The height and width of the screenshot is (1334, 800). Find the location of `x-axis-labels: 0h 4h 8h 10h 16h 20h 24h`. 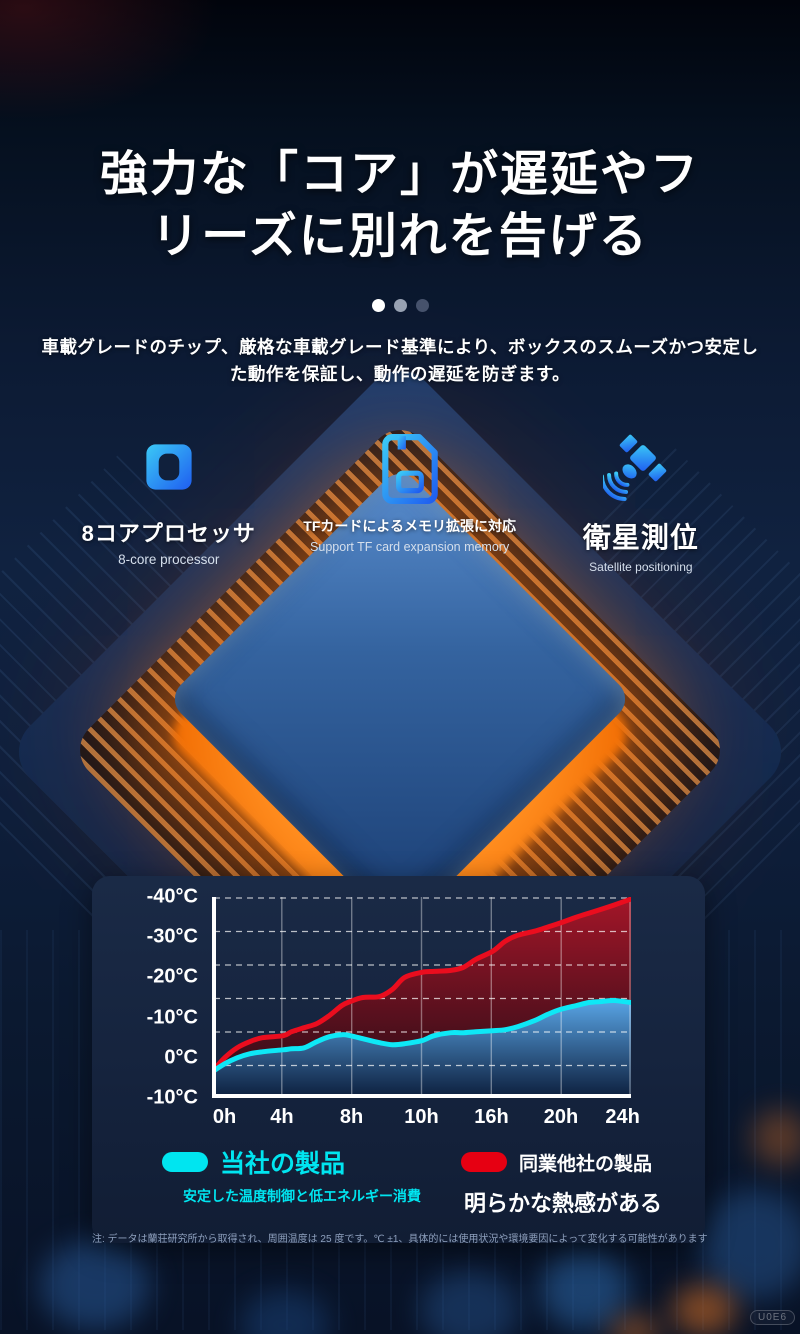

x-axis-labels: 0h 4h 8h 10h 16h 20h 24h is located at coordinates (426, 1115).